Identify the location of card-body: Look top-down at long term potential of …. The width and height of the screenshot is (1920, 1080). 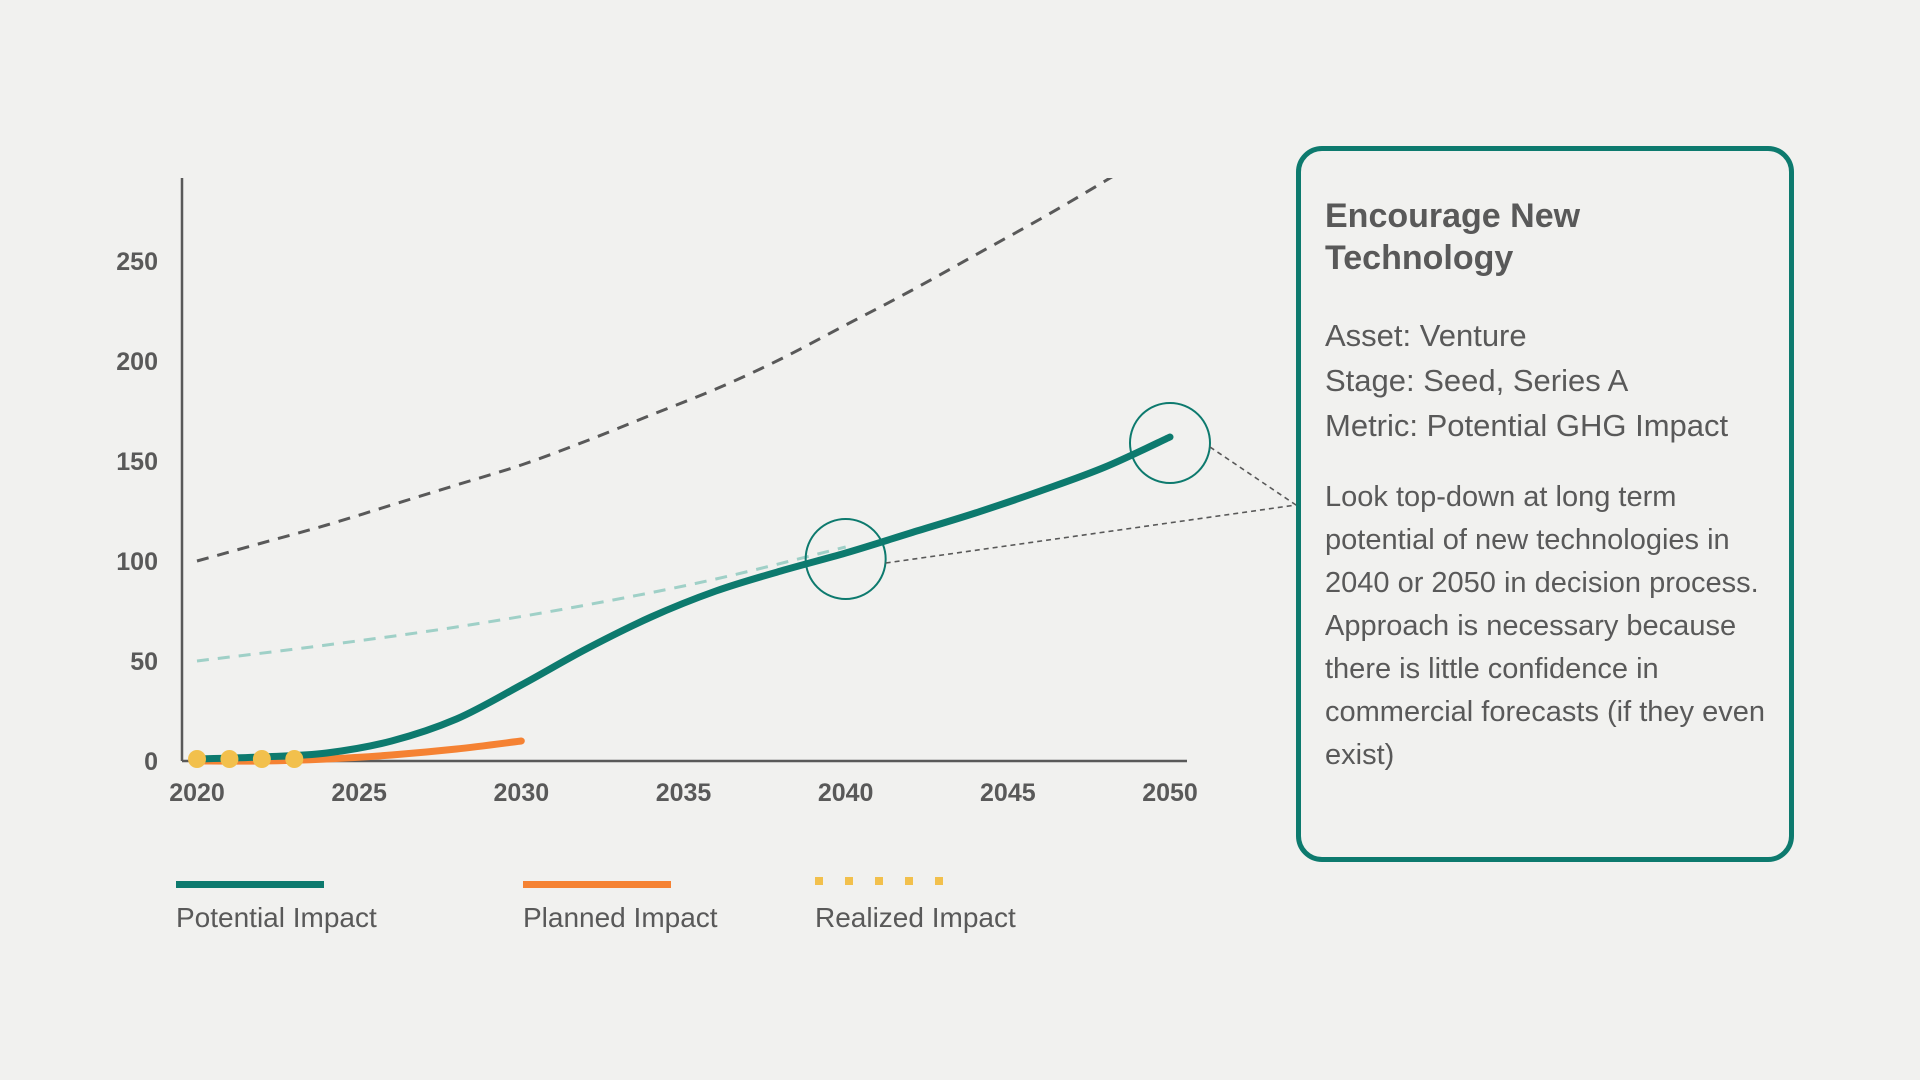
(1545, 626).